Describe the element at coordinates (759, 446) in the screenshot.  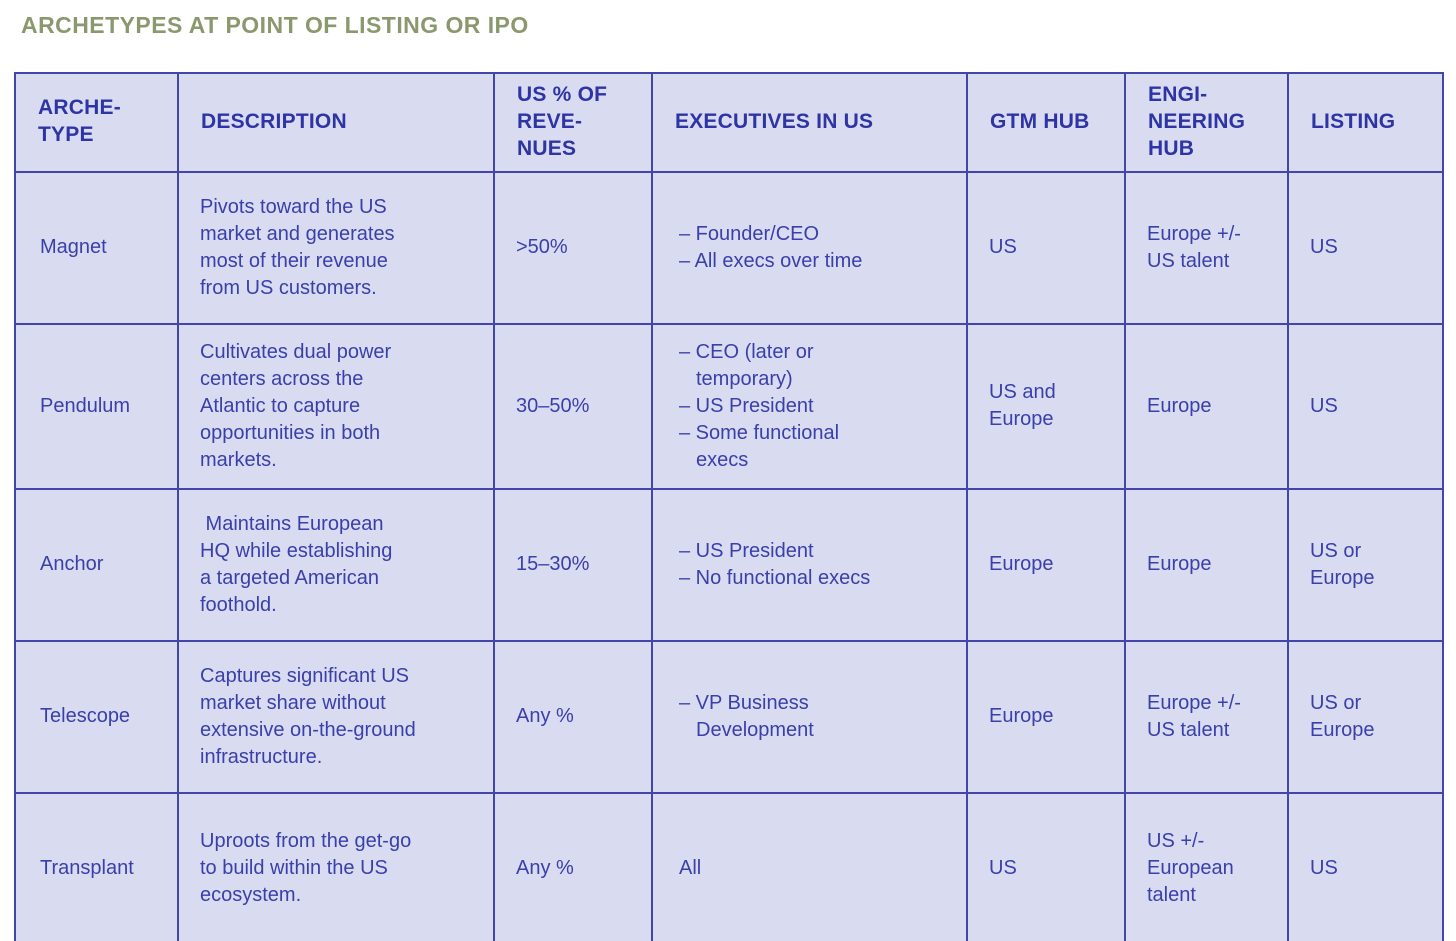
I see `executive-item: – Some functional execs` at that location.